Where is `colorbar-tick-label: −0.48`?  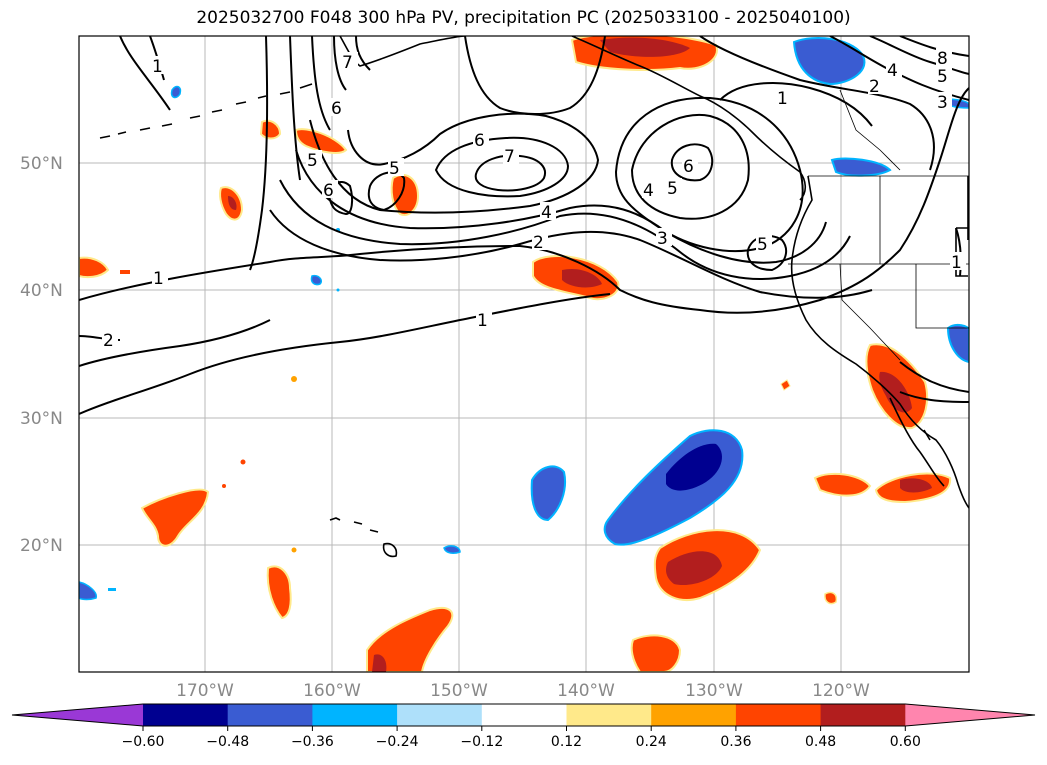 colorbar-tick-label: −0.48 is located at coordinates (227, 742).